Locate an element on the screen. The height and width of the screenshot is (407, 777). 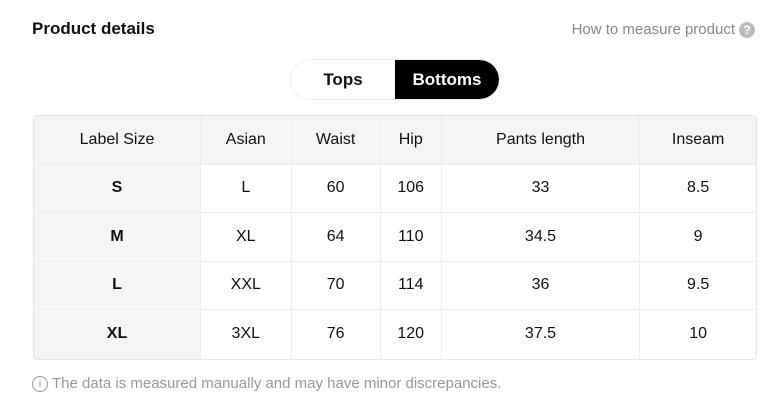
table-cell: 76 is located at coordinates (336, 334).